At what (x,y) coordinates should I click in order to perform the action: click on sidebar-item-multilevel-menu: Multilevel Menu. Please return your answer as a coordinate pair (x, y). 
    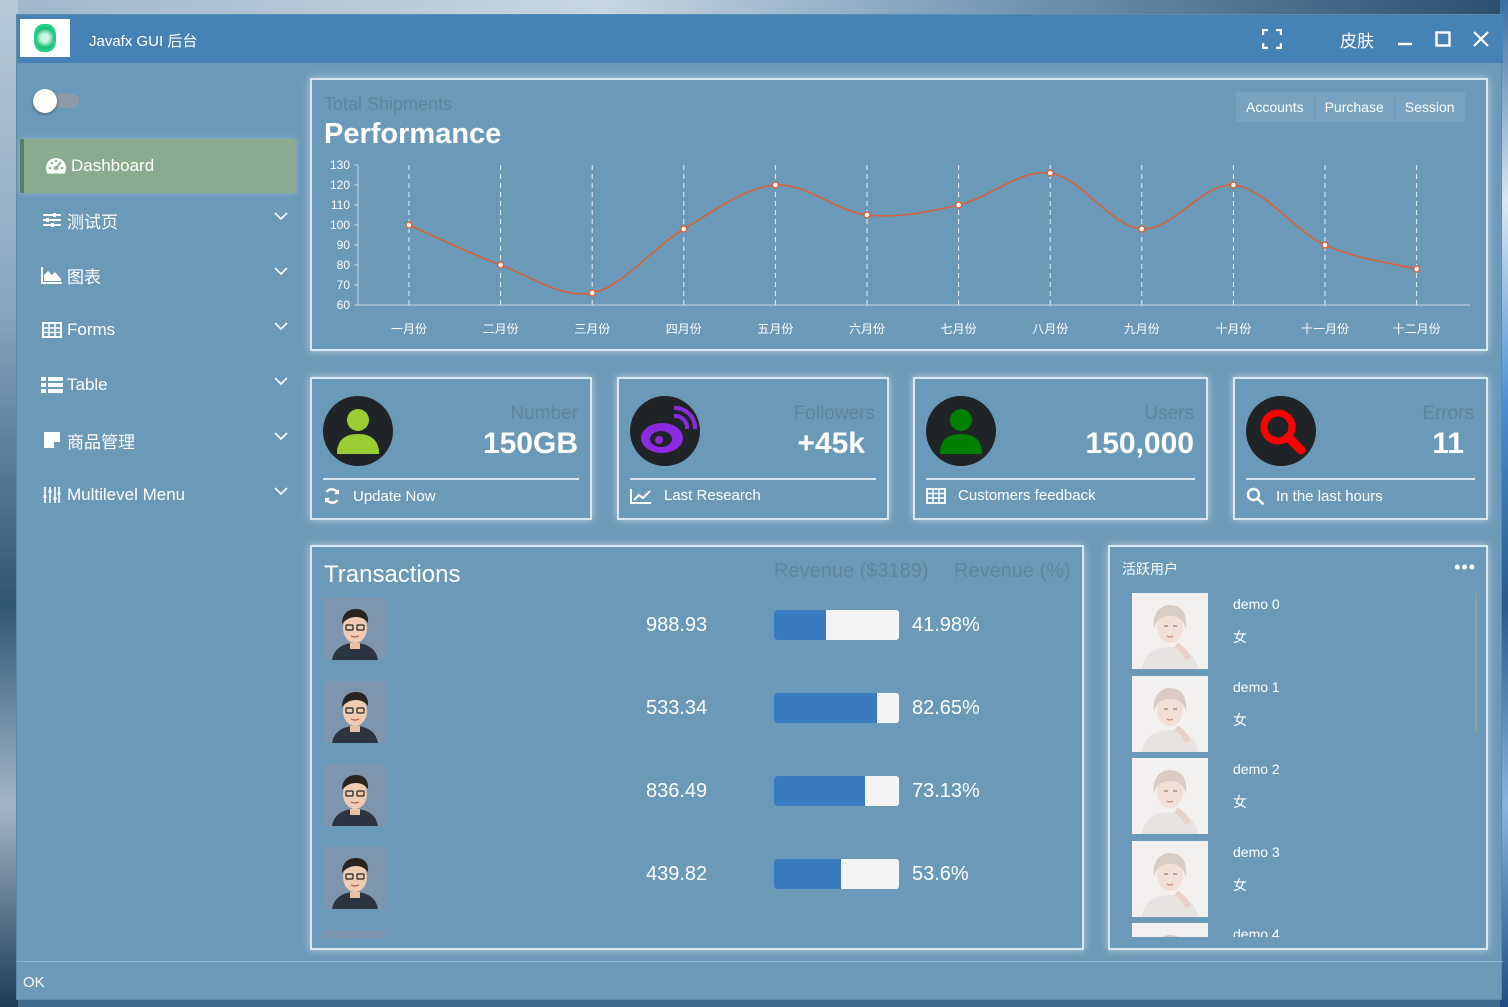
    Looking at the image, I should click on (158, 495).